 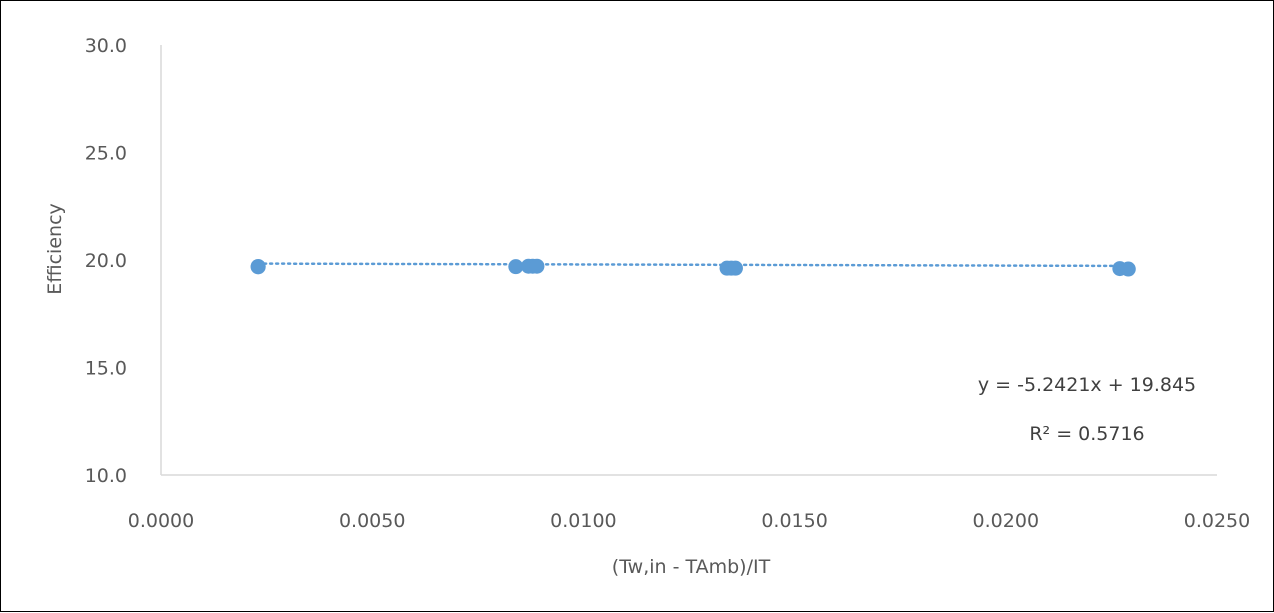 I want to click on trendline-group, so click(x=693, y=265).